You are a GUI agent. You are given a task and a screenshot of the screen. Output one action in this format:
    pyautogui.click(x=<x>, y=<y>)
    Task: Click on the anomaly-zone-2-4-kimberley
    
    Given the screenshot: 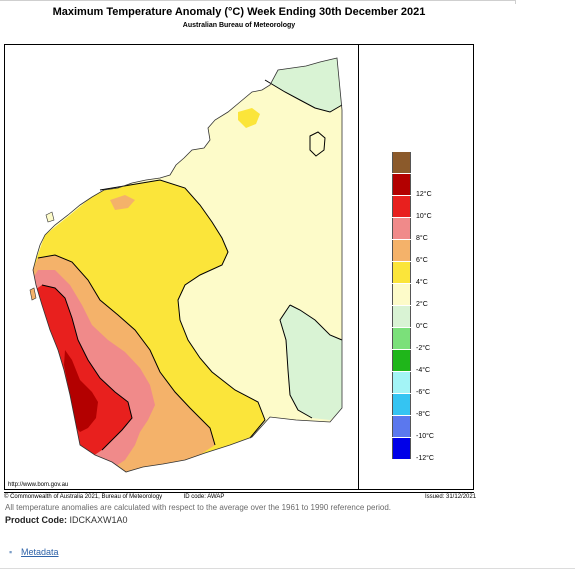 What is the action you would take?
    pyautogui.click(x=249, y=118)
    